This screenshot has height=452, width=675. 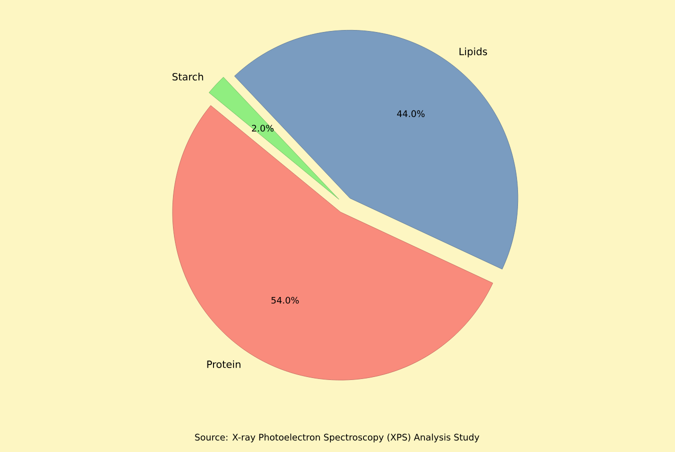 I want to click on slice-label: Starch, so click(x=188, y=76).